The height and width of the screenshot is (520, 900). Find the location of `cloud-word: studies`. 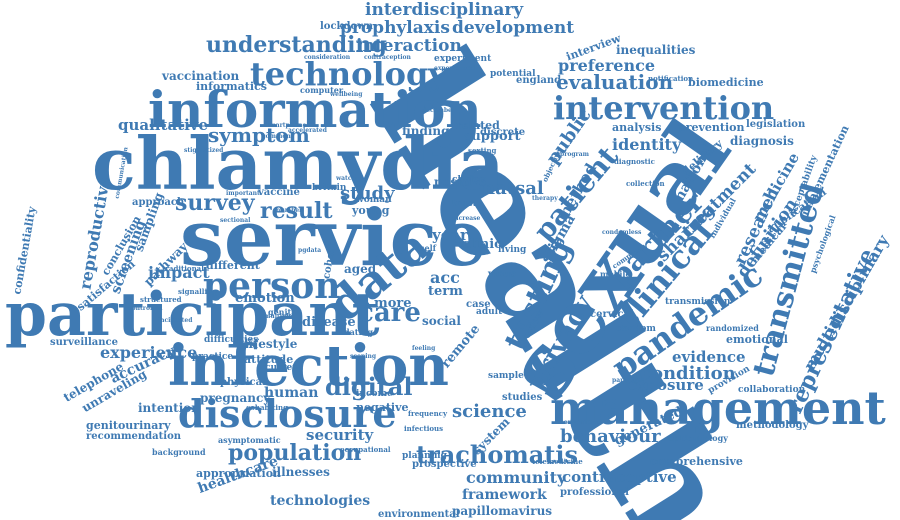

cloud-word: studies is located at coordinates (522, 397).